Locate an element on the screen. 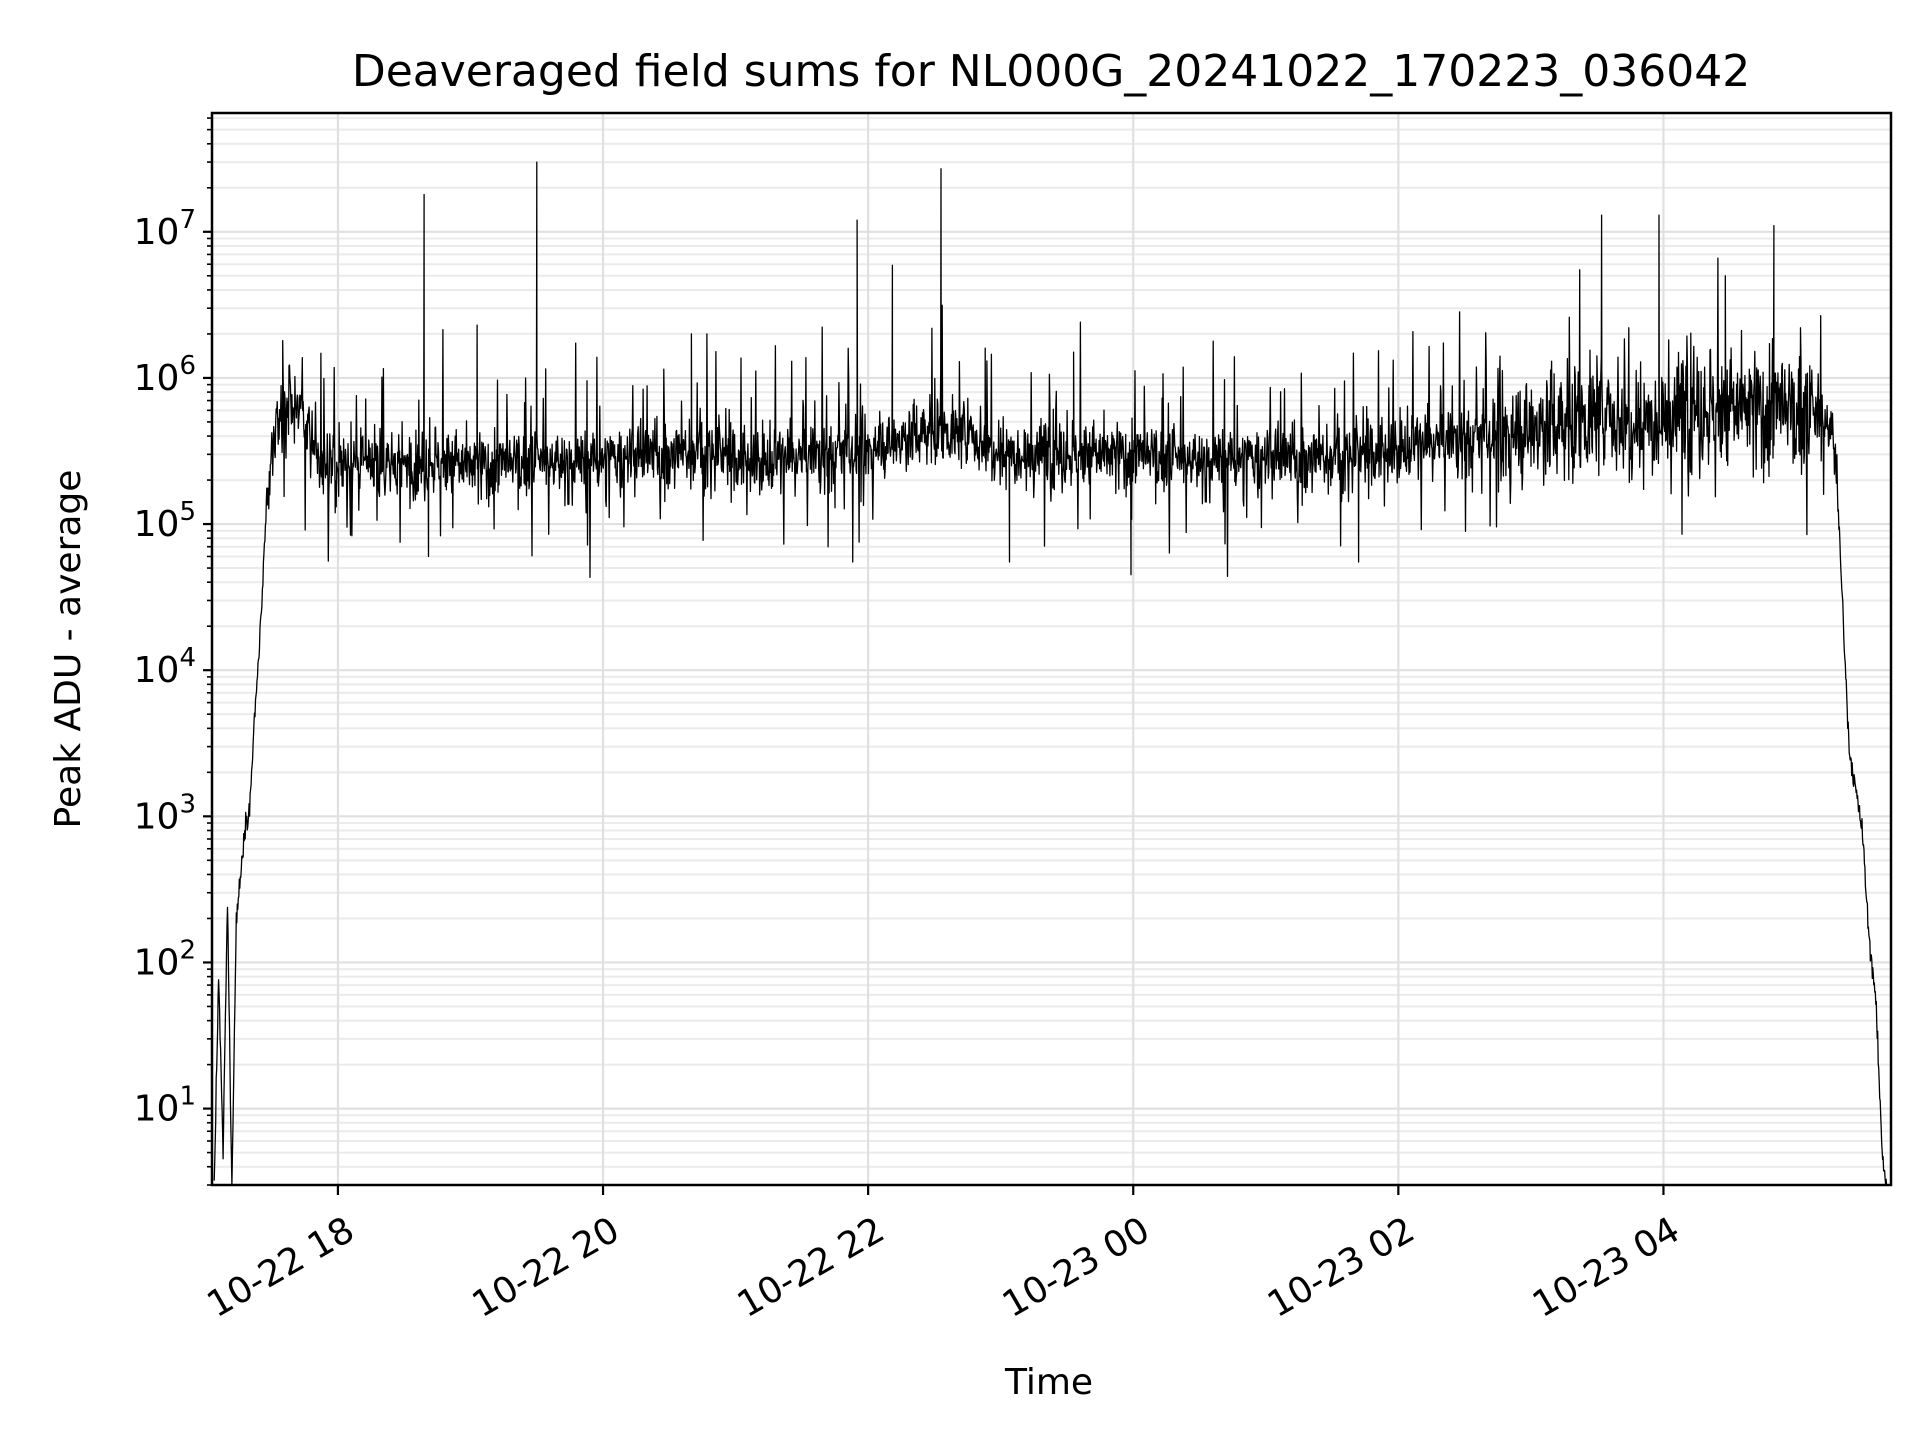  y-tick-exponent: 3 is located at coordinates (187, 804).